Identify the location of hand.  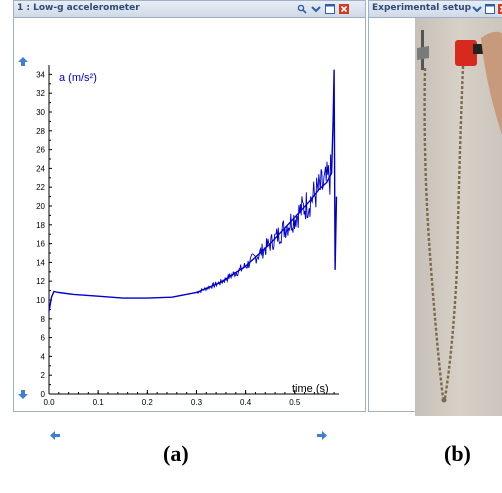
(491, 83).